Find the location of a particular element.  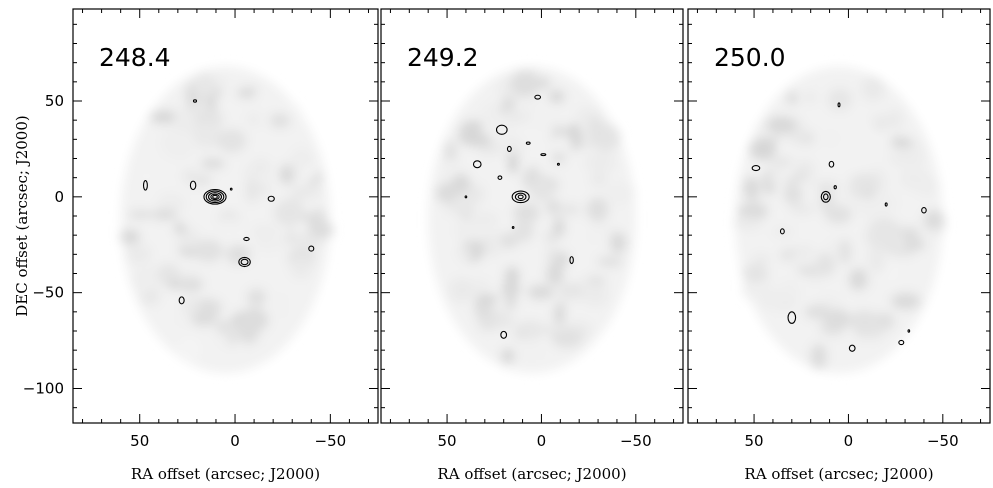

y-axis-title: DEC offset (arcsec; J2000) is located at coordinates (22, 215).